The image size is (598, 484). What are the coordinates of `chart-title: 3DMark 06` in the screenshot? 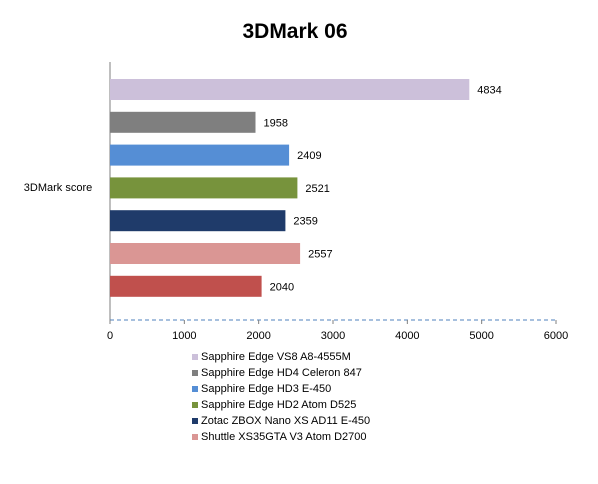 It's located at (294, 31).